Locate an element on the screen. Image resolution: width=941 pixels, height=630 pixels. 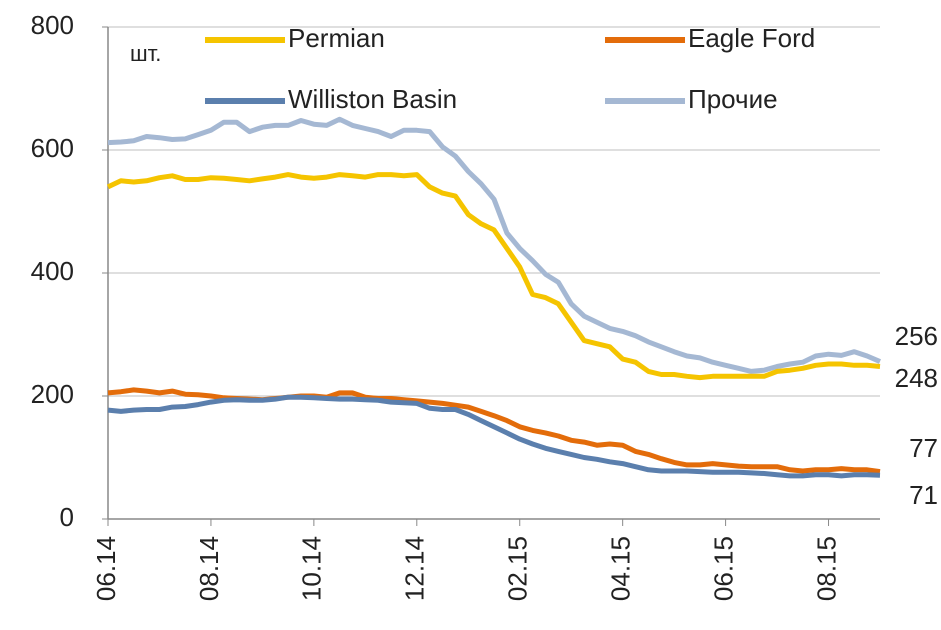
legend-label: Eagle Ford is located at coordinates (751, 38).